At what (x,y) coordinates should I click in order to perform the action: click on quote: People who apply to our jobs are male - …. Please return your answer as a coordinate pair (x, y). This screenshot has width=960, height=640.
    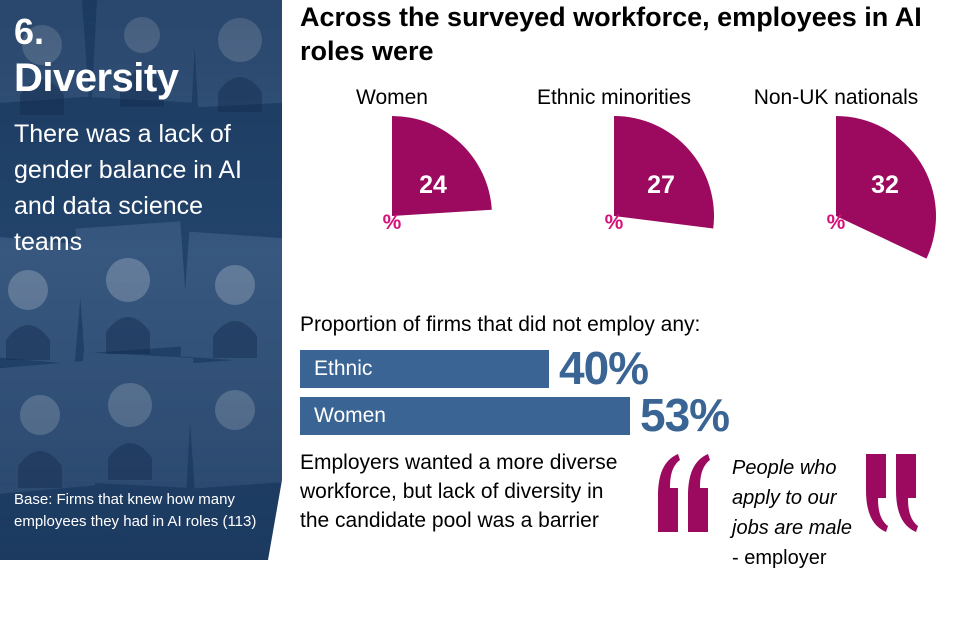
    Looking at the image, I should click on (796, 513).